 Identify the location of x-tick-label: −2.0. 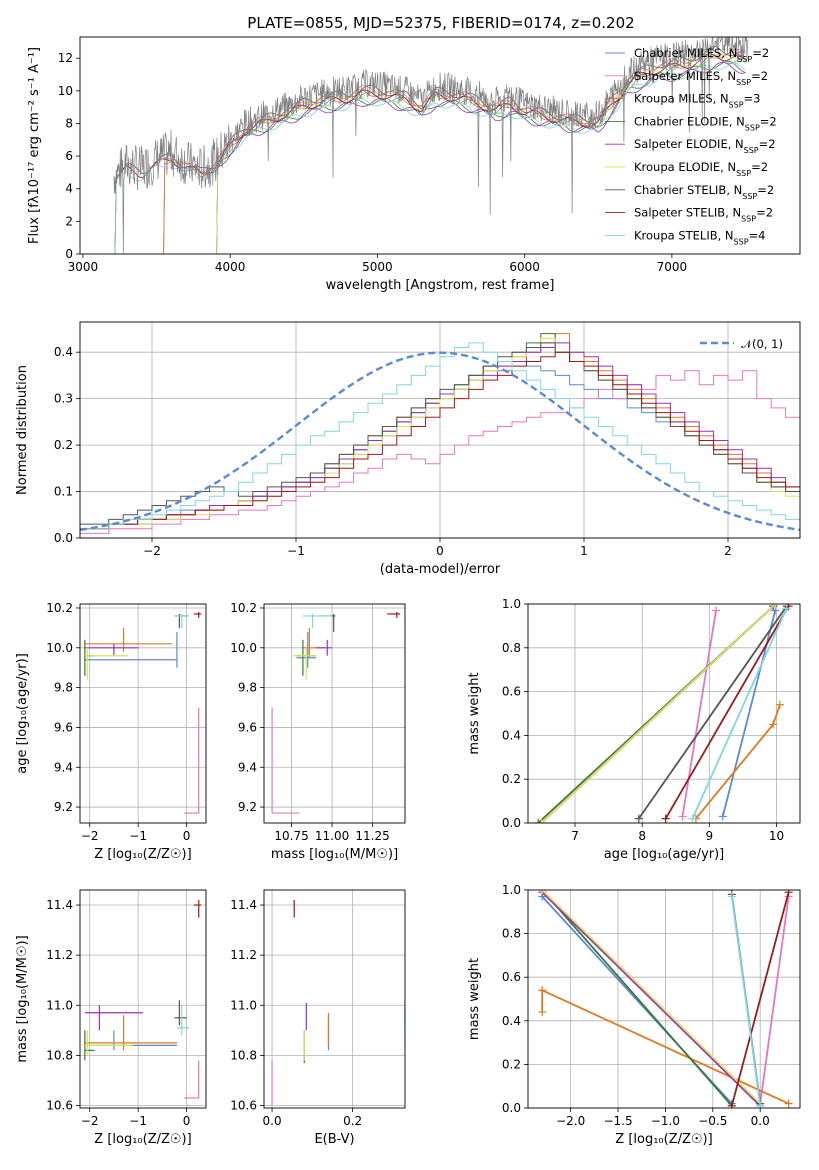
(570, 1121).